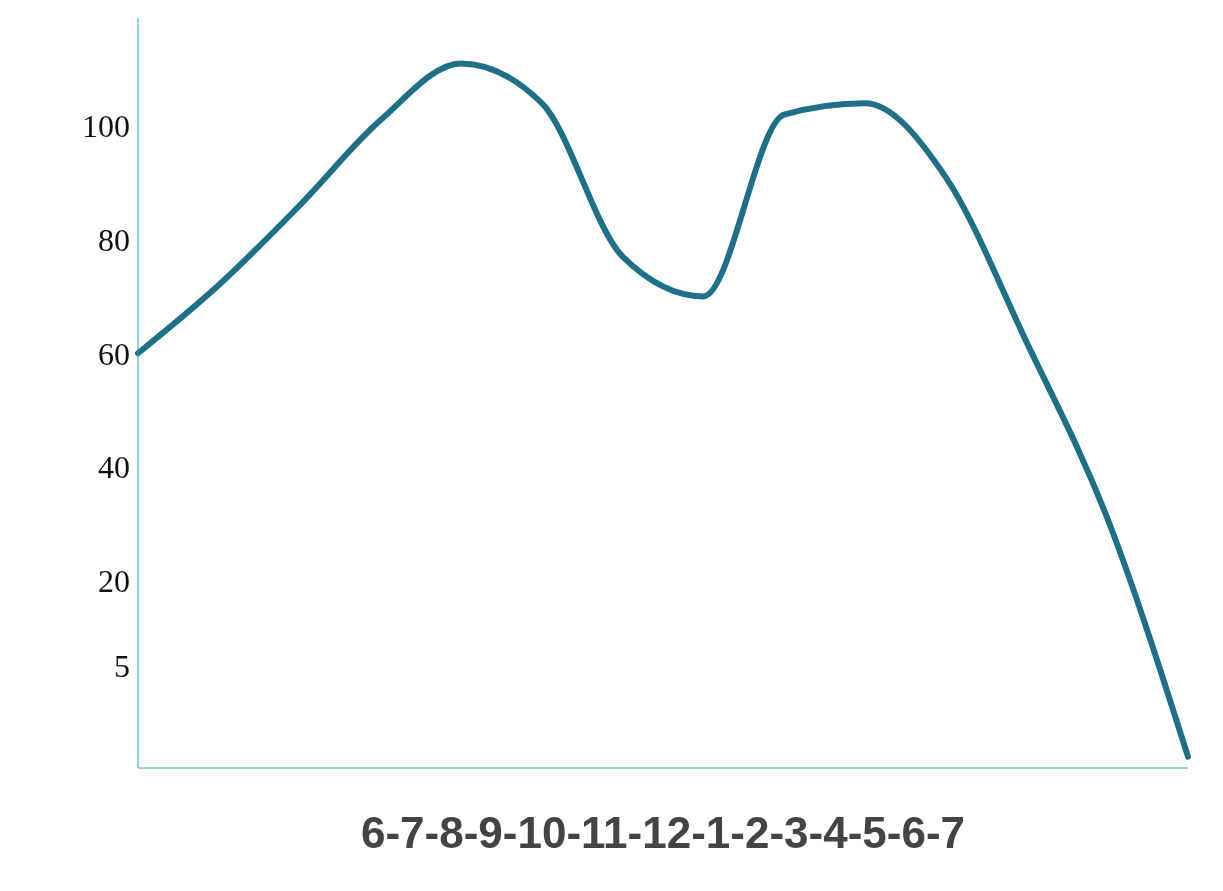 The image size is (1223, 891). I want to click on y-tick-label: 40, so click(114, 467).